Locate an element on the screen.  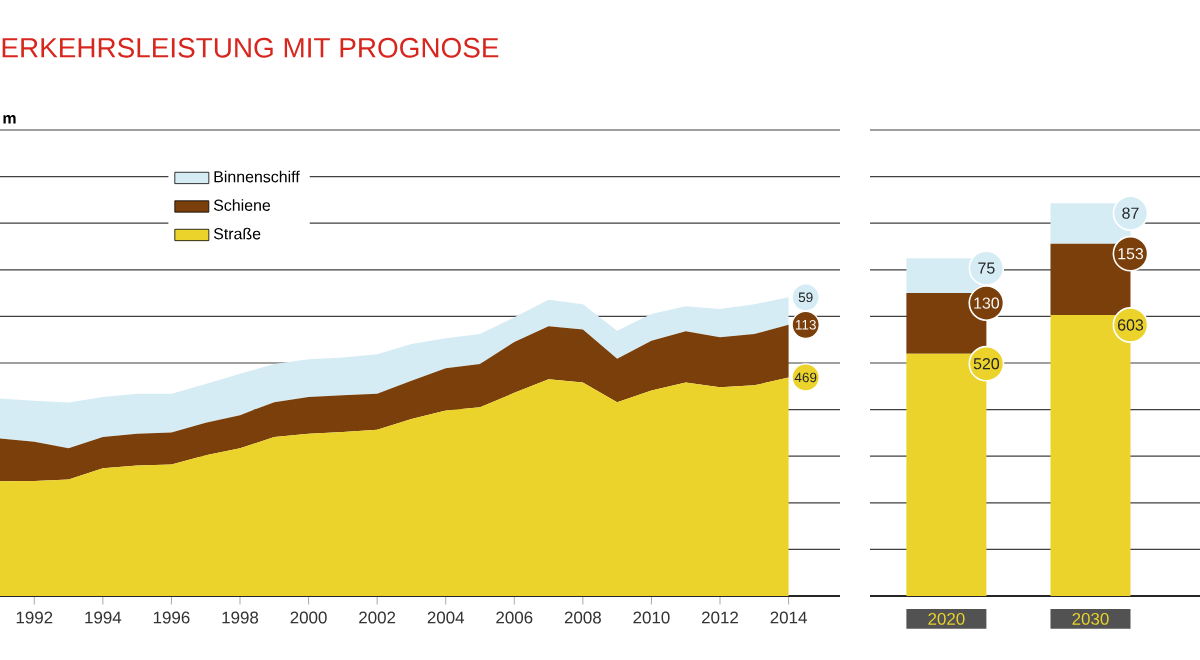
x-tick-label: 1998 is located at coordinates (240, 617).